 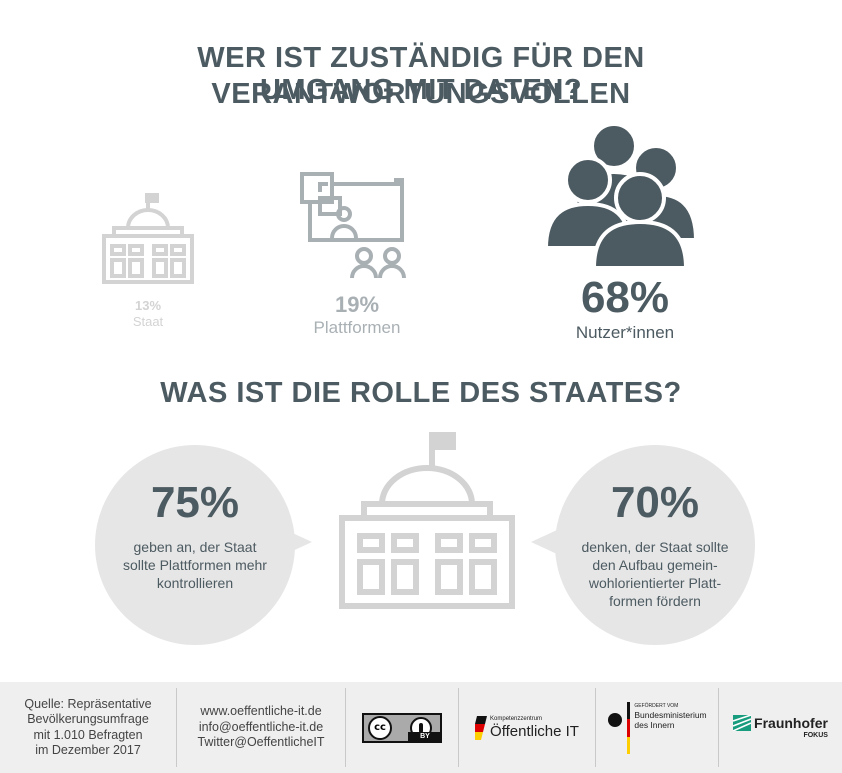 I want to click on cc-icon: cc, so click(x=380, y=727).